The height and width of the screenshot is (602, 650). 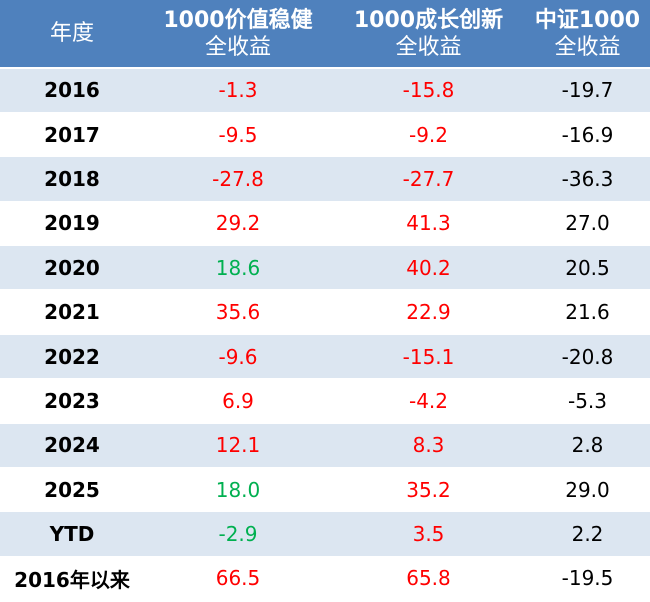 I want to click on table-row: 2022 -9.6 -15.1 -20.8, so click(x=325, y=357).